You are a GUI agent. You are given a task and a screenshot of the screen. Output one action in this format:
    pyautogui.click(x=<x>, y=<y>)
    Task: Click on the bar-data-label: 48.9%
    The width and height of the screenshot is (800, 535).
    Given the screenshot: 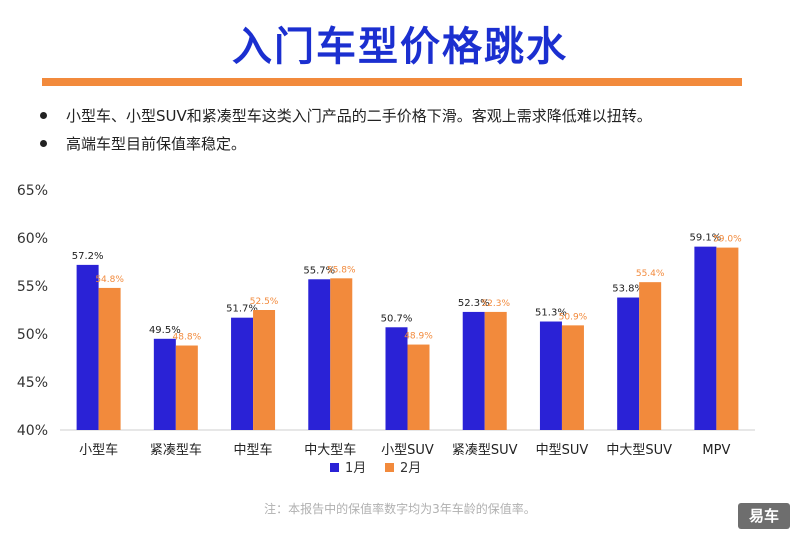 What is the action you would take?
    pyautogui.click(x=418, y=337)
    